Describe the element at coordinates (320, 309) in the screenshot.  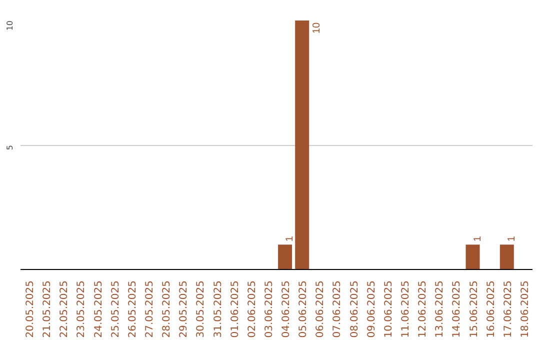
I see `x-tick-label: 06.06.2025` at that location.